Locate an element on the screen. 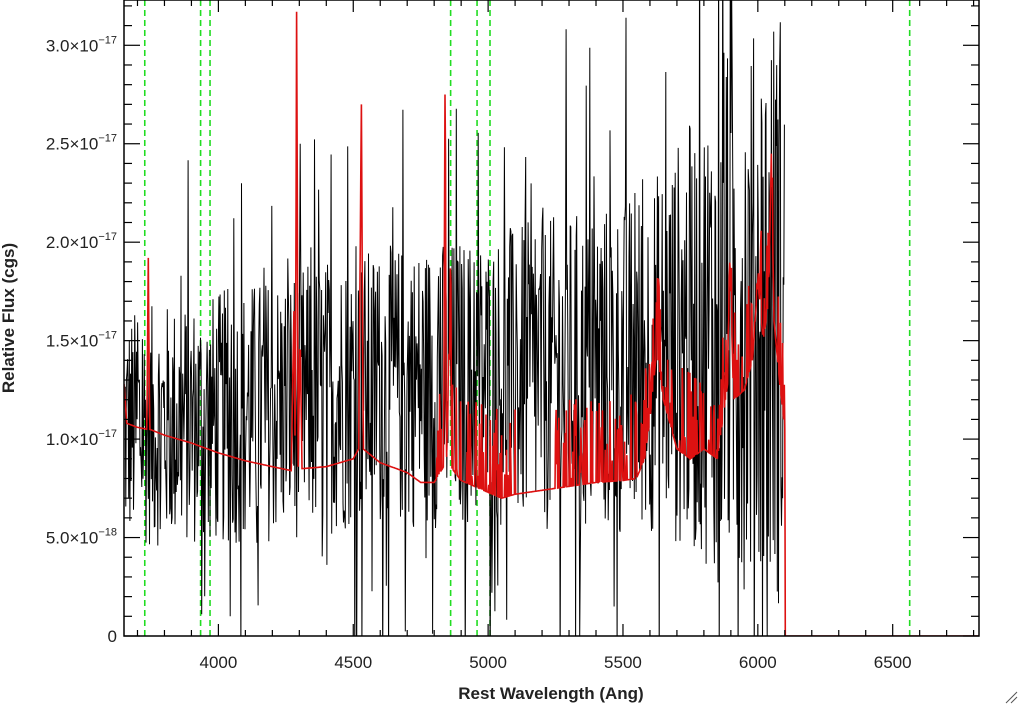 The width and height of the screenshot is (1020, 706). x-tick-label: 6000 is located at coordinates (758, 662).